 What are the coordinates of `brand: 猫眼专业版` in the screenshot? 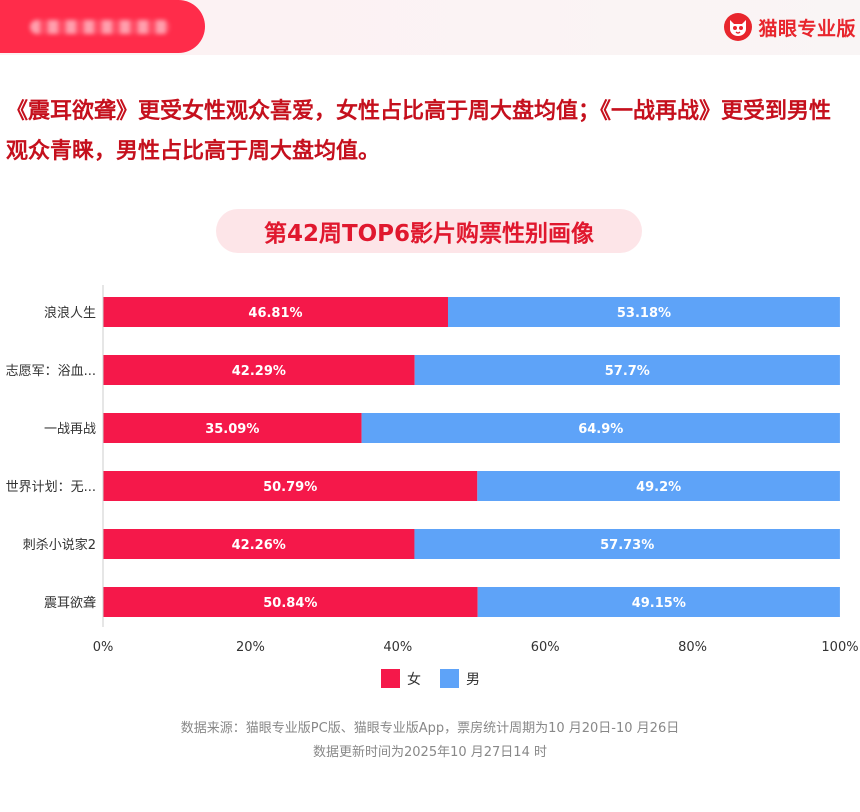 It's located at (790, 27).